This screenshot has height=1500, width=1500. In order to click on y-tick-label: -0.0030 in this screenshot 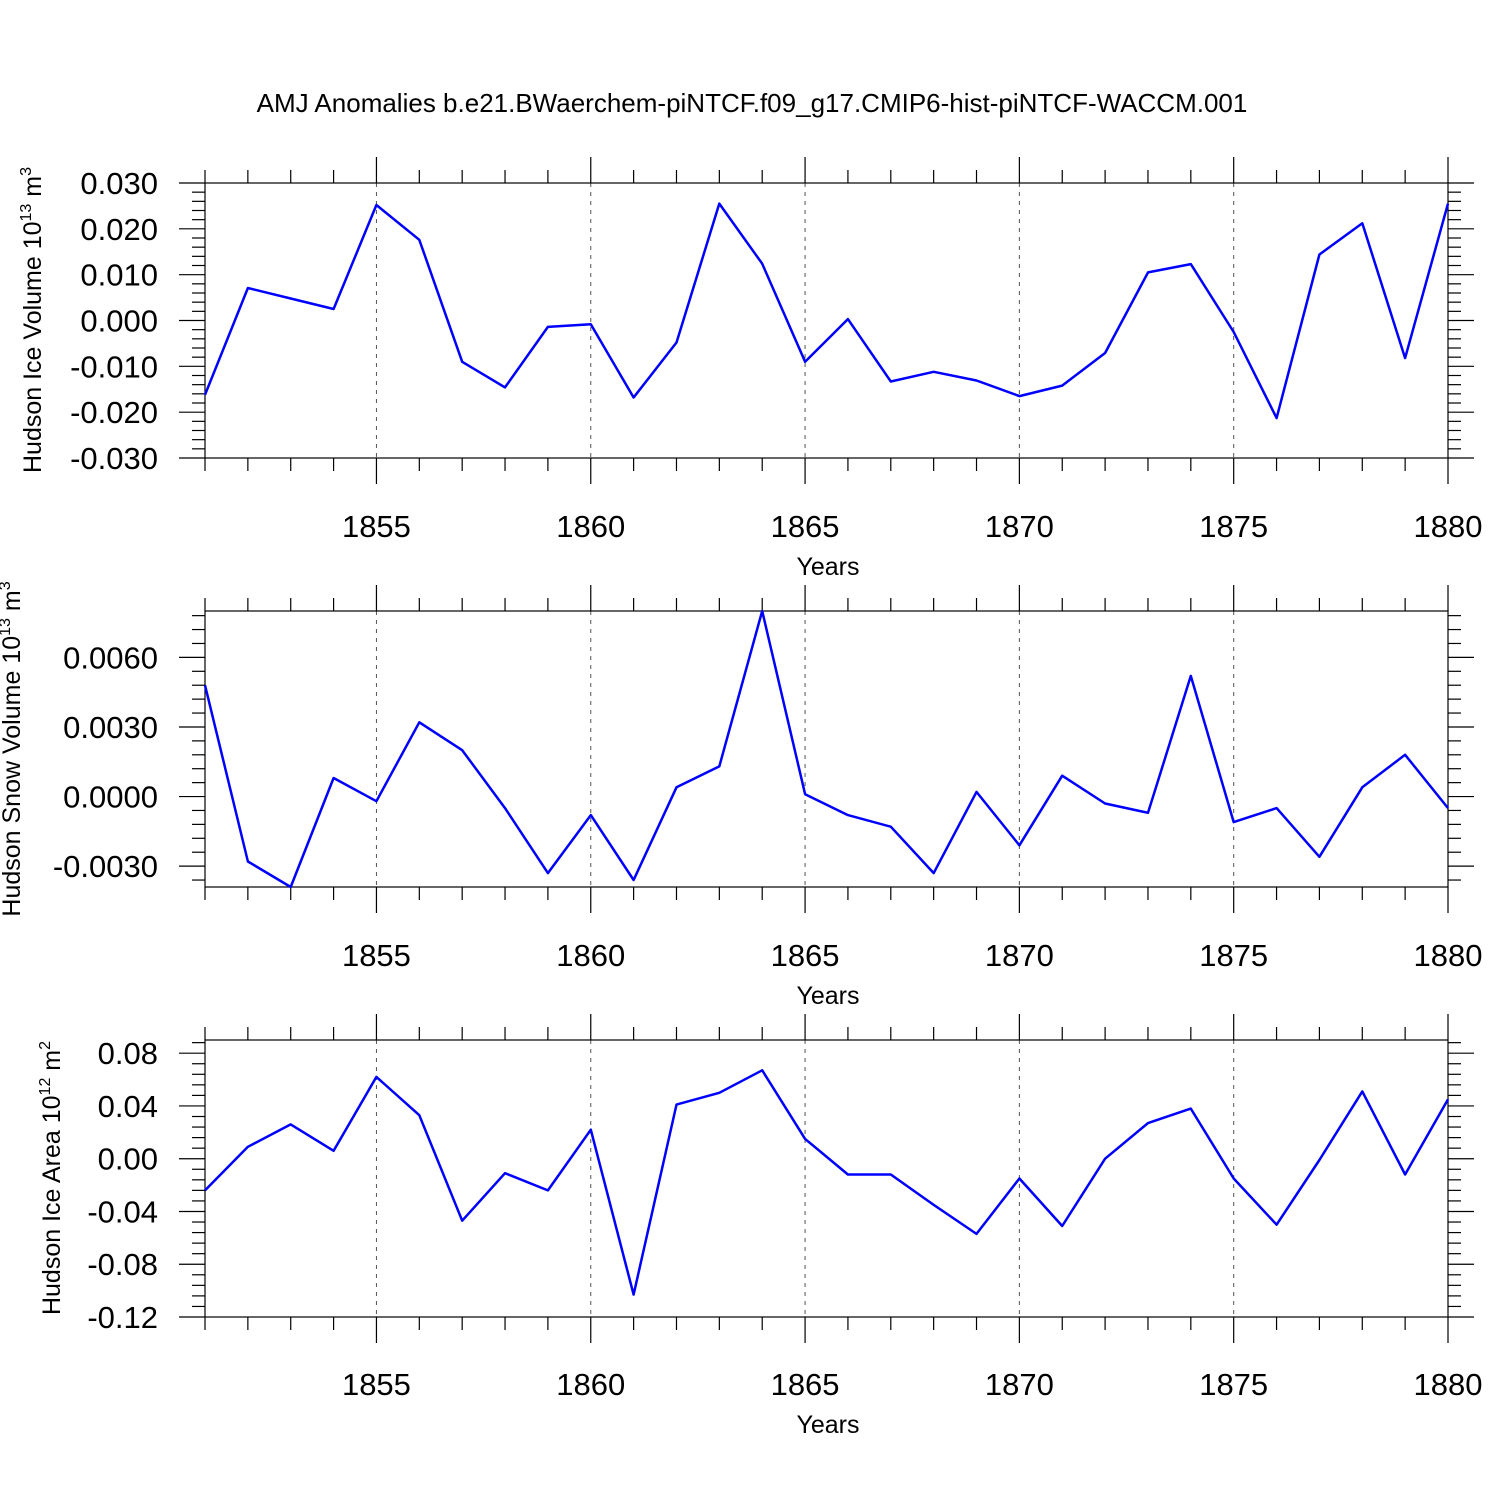, I will do `click(105, 866)`.